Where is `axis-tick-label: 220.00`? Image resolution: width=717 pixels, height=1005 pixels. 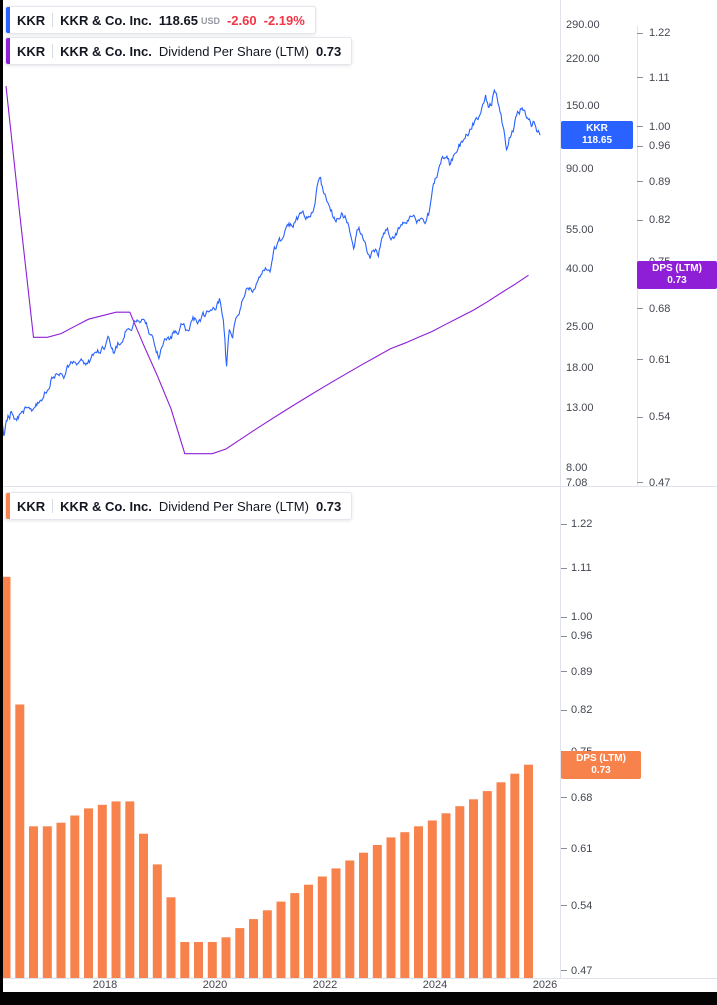 axis-tick-label: 220.00 is located at coordinates (583, 59).